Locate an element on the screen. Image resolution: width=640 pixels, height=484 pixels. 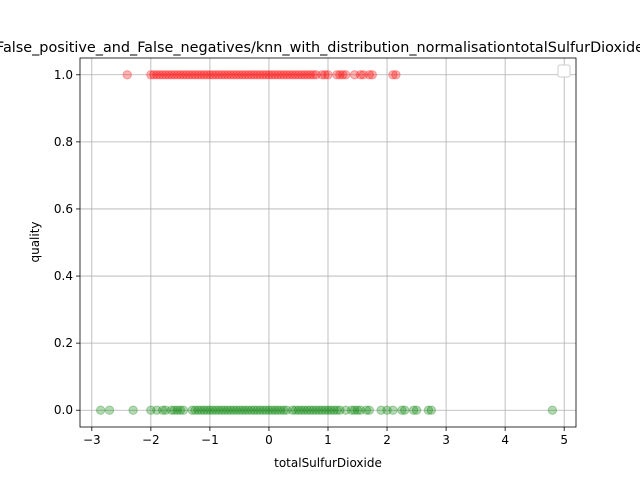
y-tick-label: 0.6 is located at coordinates (63, 209).